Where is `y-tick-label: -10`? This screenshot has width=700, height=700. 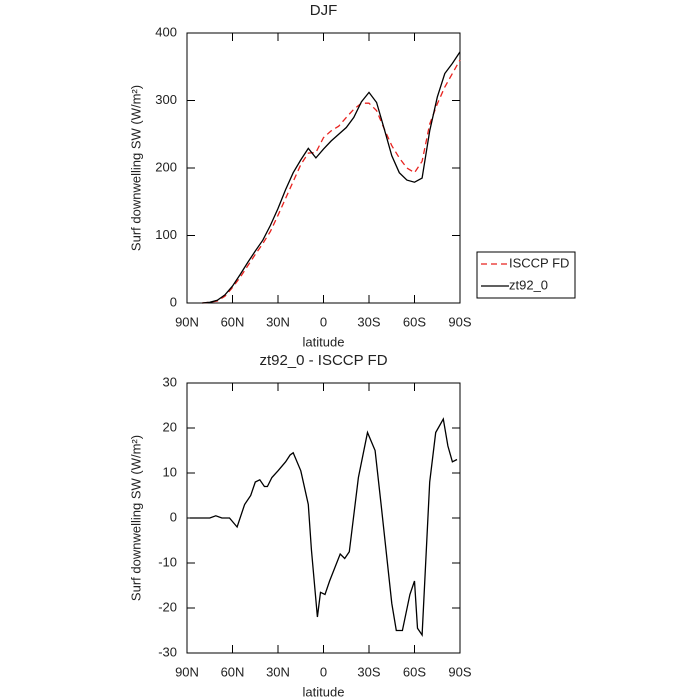
y-tick-label: -10 is located at coordinates (167, 561).